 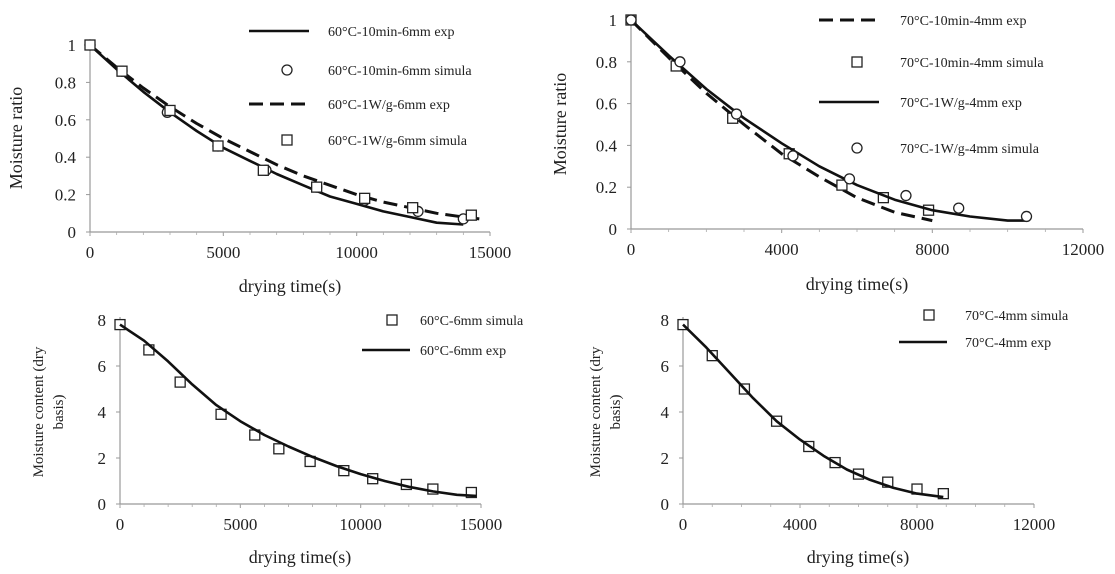 I want to click on legend-entry: 60°C-1W/g-6mm simula, so click(x=374, y=141).